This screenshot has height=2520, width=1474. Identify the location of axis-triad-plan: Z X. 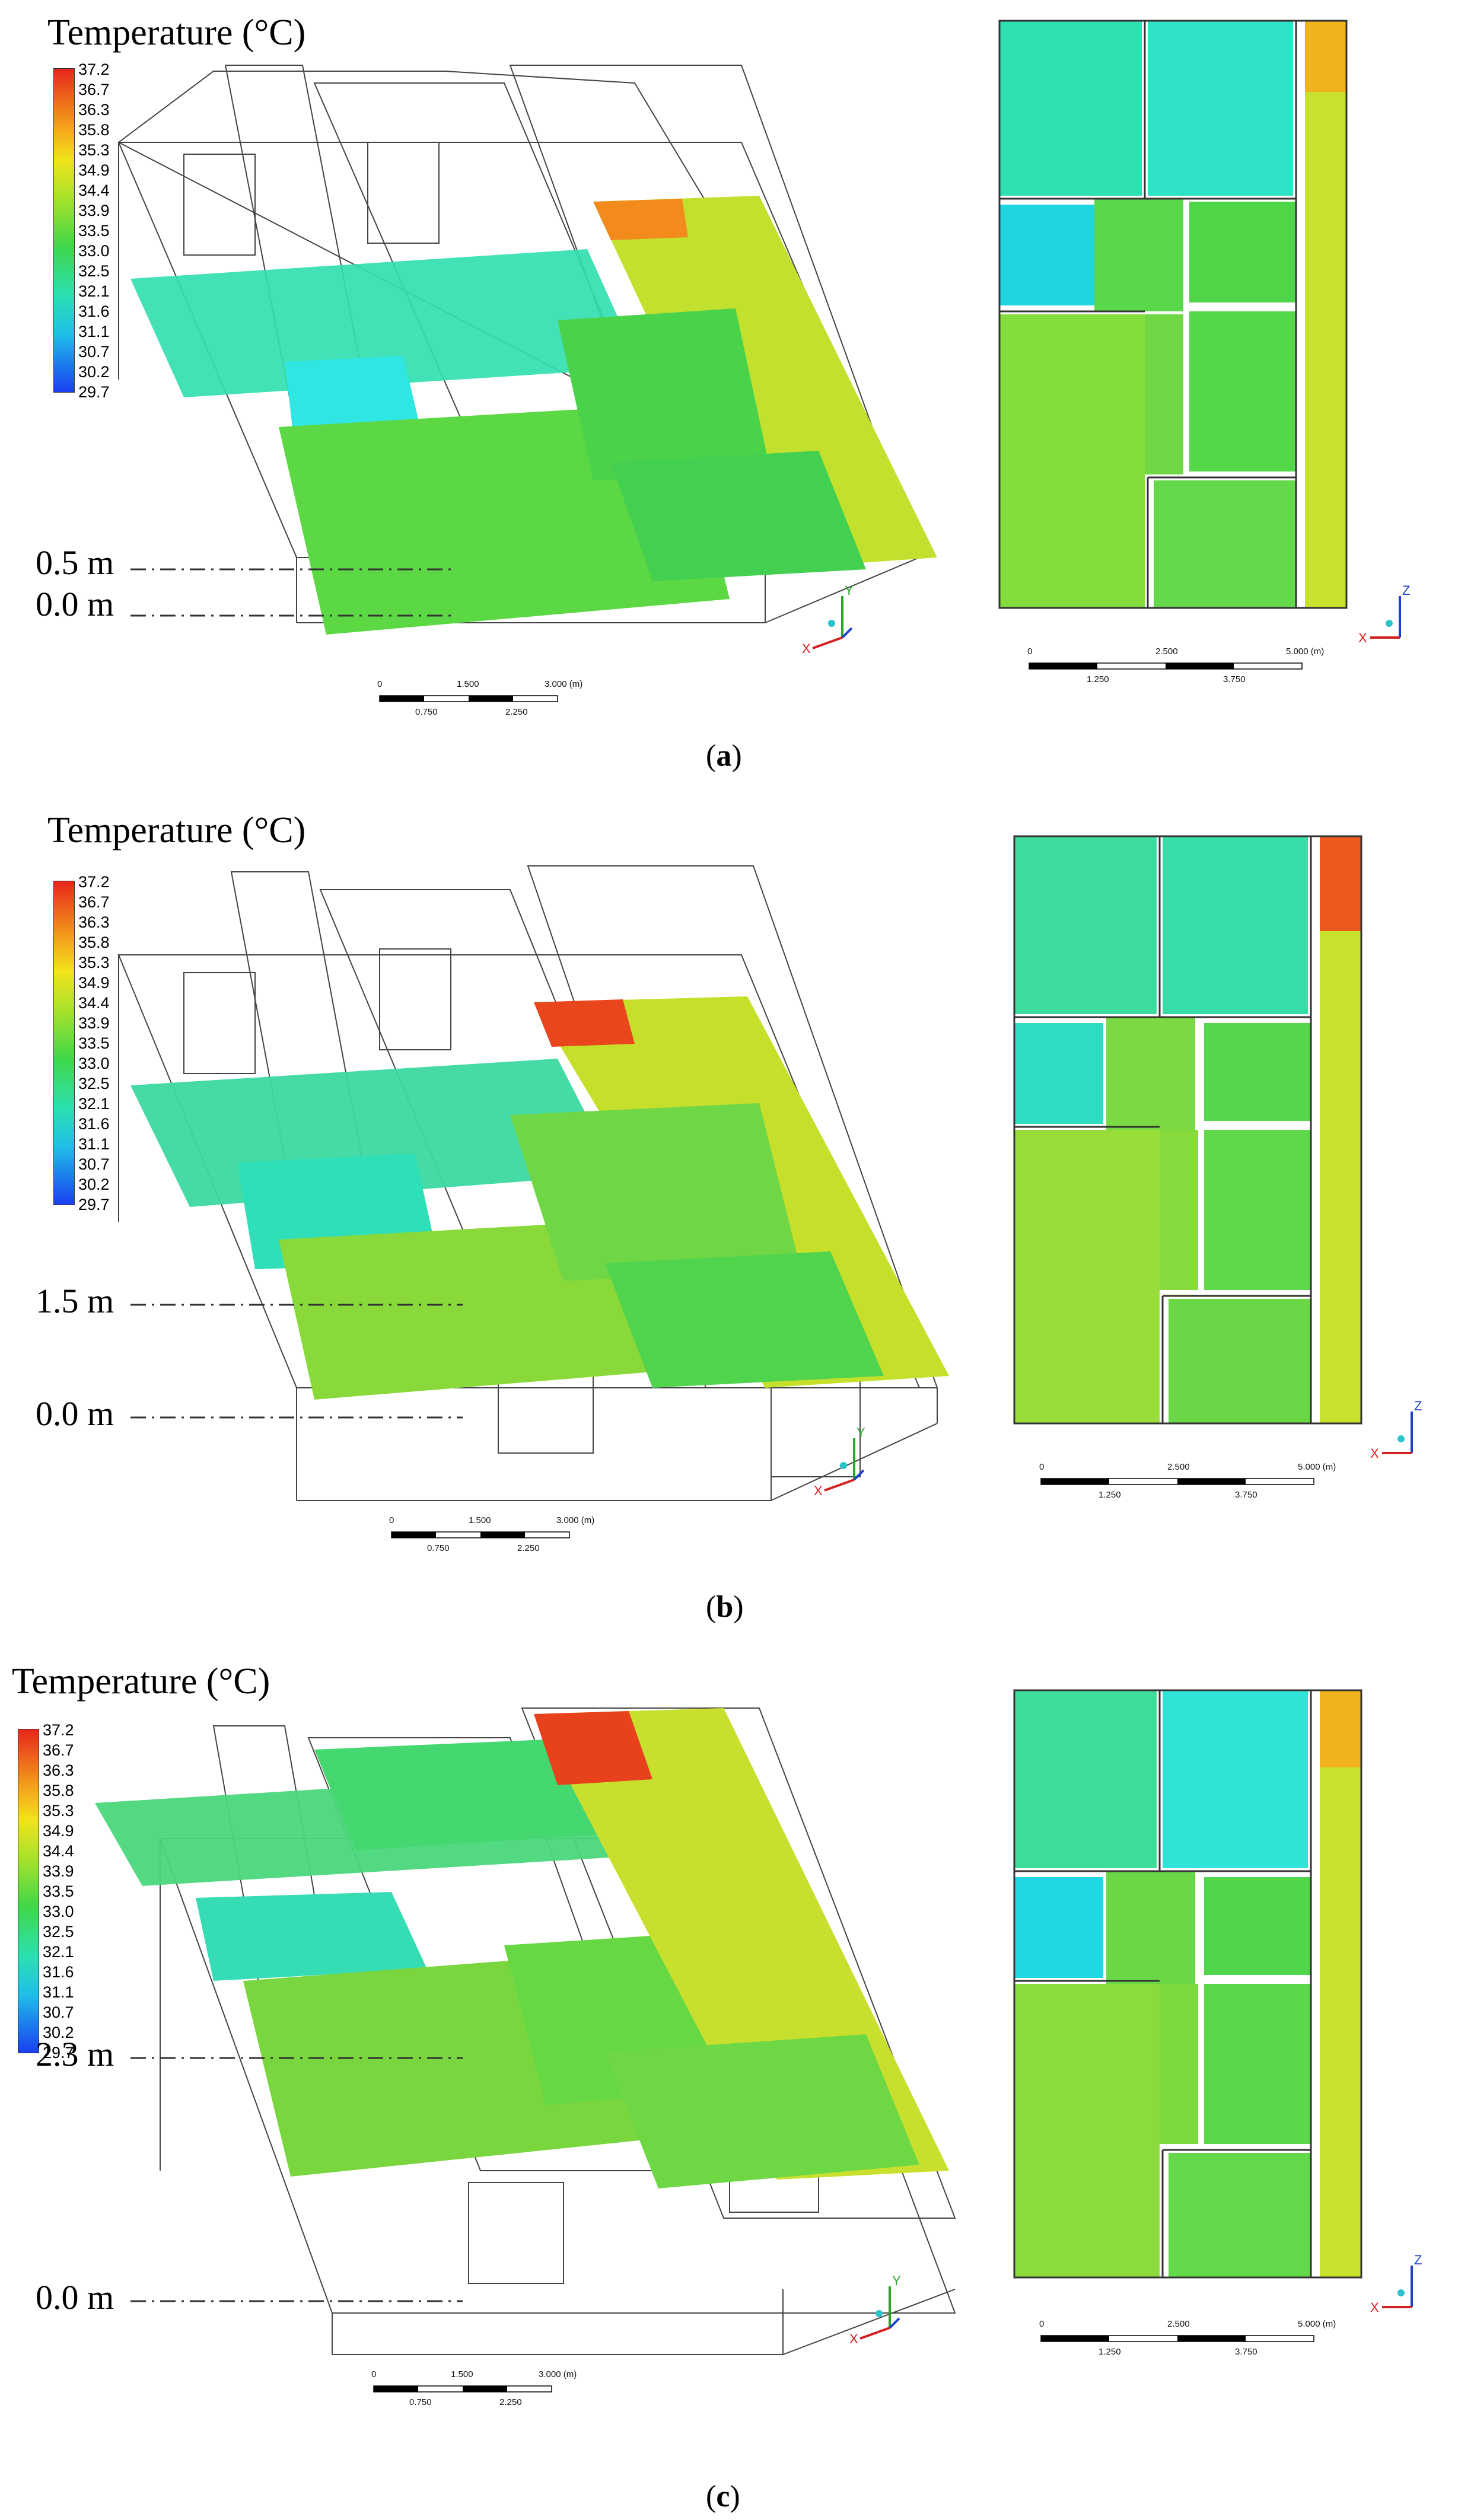
(1396, 1429).